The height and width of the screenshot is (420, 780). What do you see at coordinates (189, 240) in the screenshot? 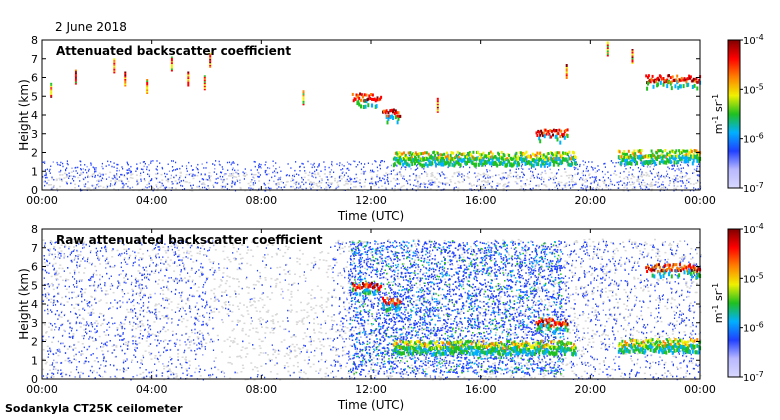
I see `panel-title: Raw attenuated backscatter coefficient` at bounding box center [189, 240].